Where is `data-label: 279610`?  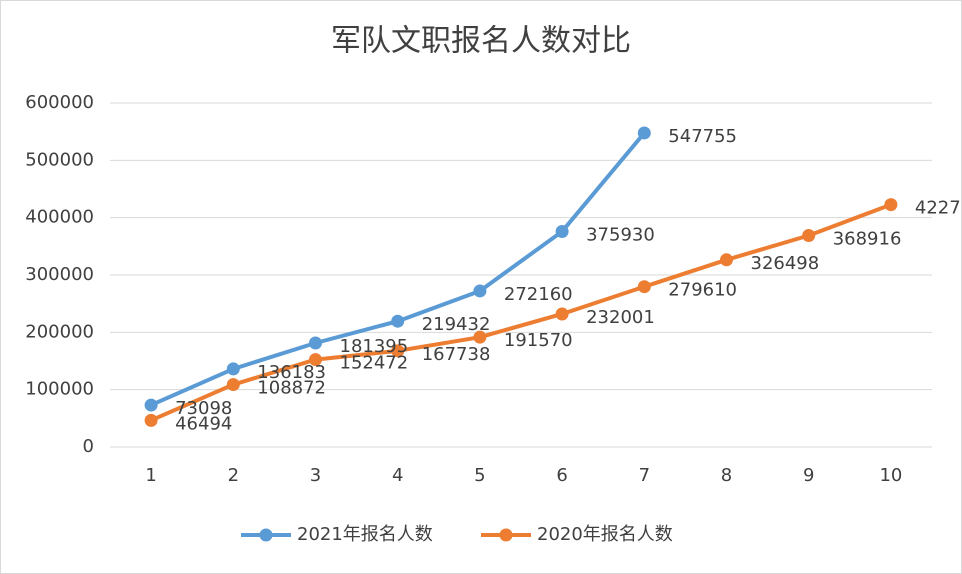
data-label: 279610 is located at coordinates (702, 290).